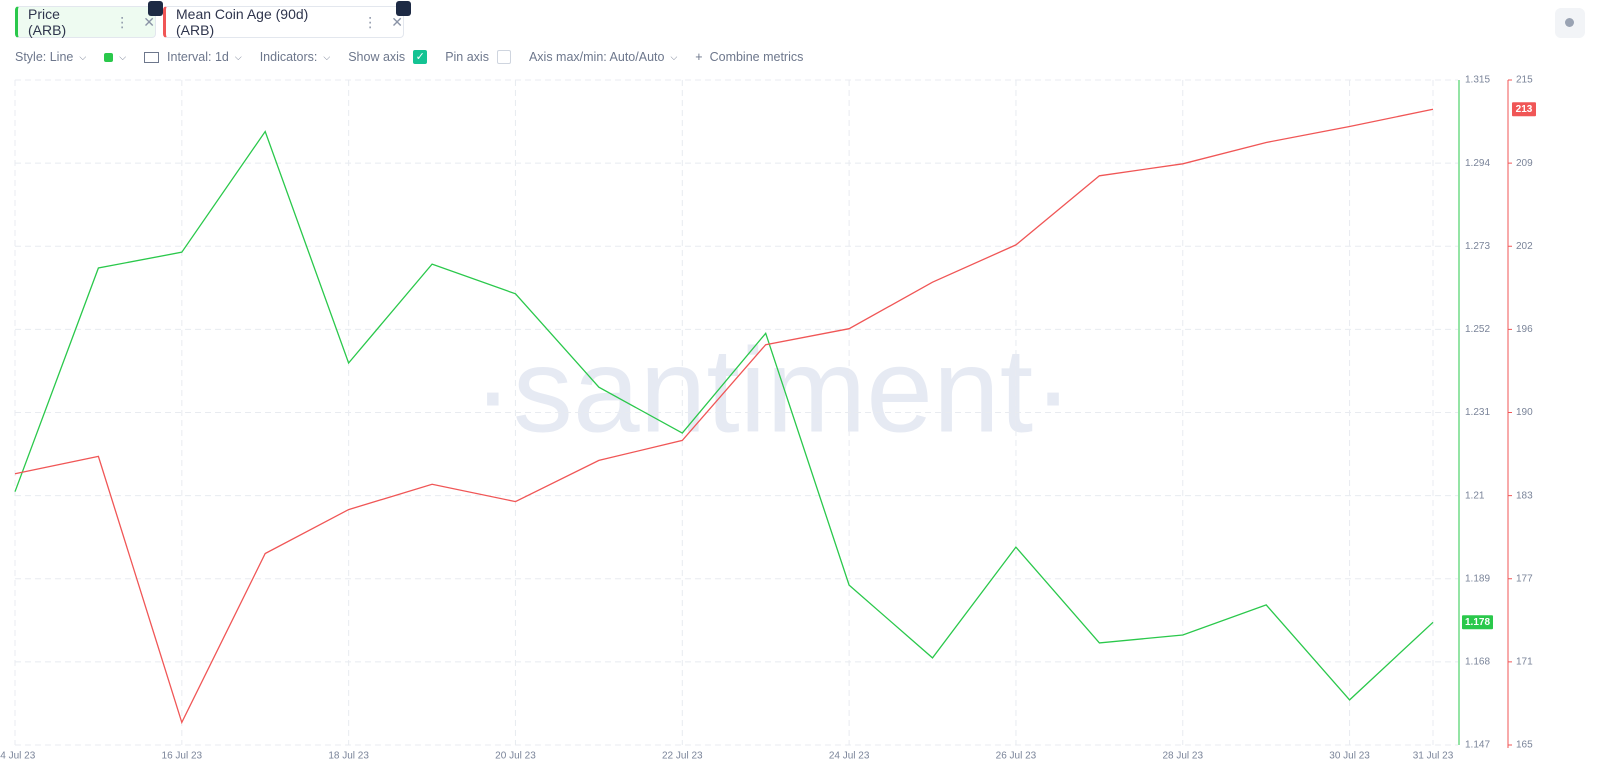 This screenshot has width=1600, height=783. I want to click on y2-tick-label: 177, so click(1524, 578).